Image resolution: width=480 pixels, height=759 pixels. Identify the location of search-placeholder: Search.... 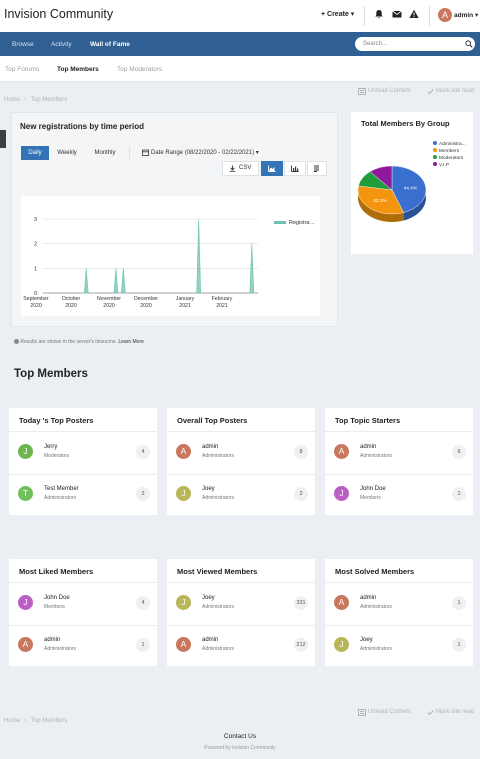
(375, 44).